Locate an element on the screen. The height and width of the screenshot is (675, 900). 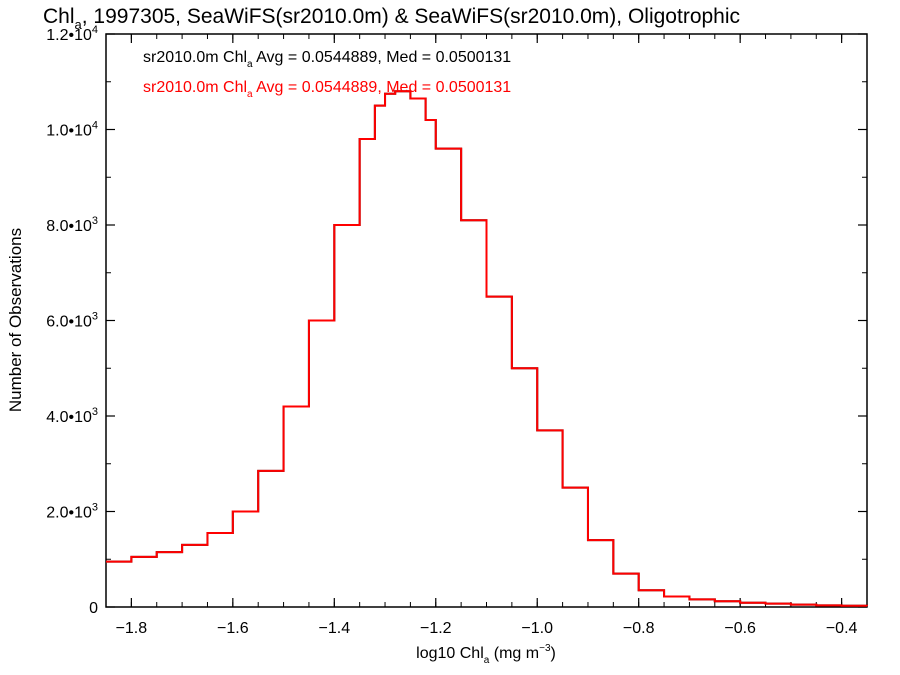
x-tick-label: −0.4 is located at coordinates (842, 628).